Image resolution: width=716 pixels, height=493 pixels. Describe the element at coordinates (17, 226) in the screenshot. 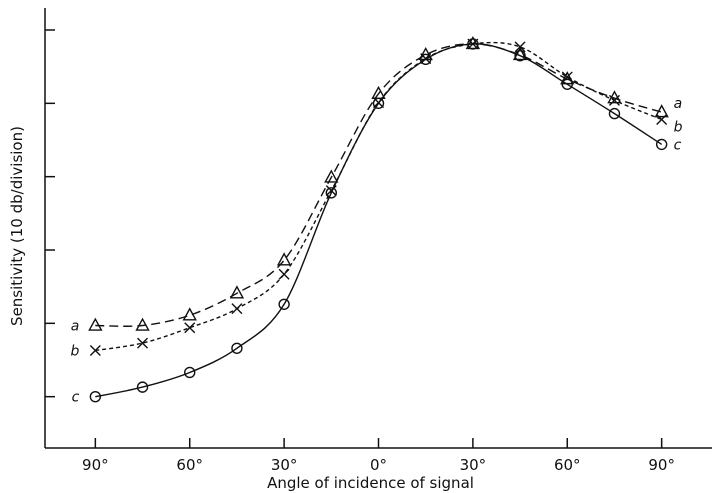

I see `y-axis-title: Sensitivity (10 db/division)` at that location.